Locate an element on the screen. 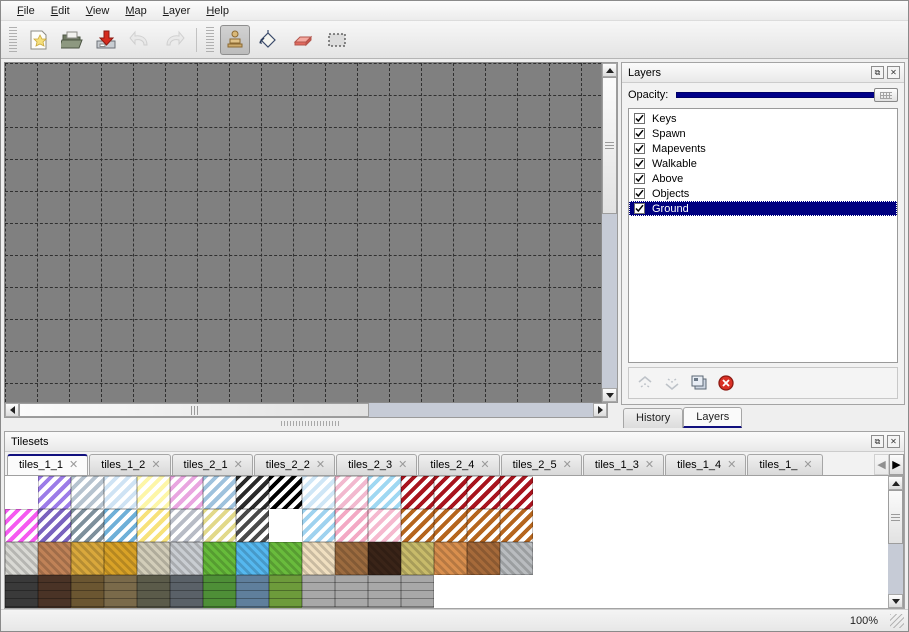 This screenshot has width=909, height=632. tileset-tab-tiles_2_1: tiles_2_1 ✕ is located at coordinates (212, 464).